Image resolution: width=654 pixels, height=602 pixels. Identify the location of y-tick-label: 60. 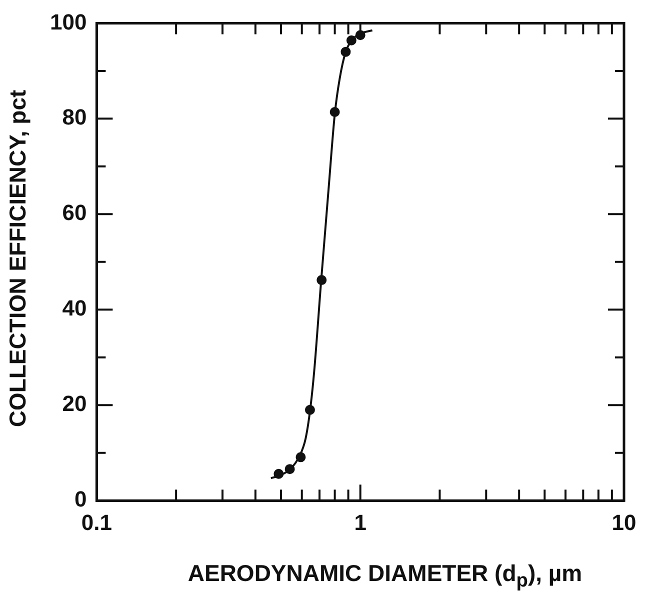
(74, 213).